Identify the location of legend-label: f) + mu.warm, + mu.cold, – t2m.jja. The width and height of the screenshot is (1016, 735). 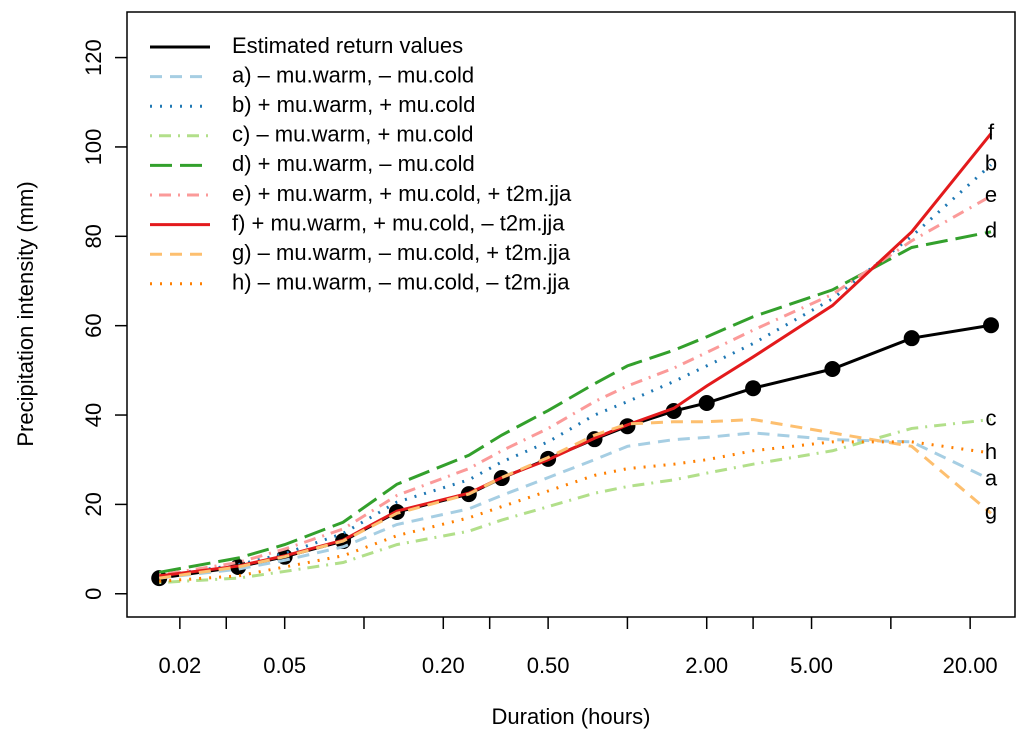
(398, 222).